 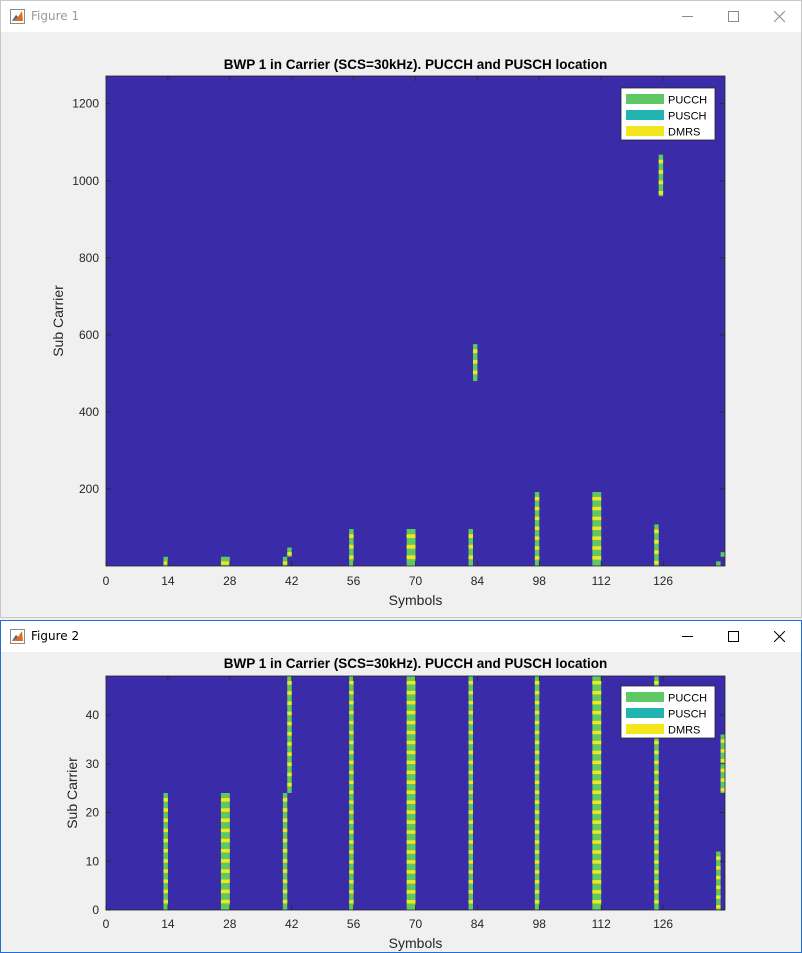 I want to click on minimize-icon, so click(x=687, y=16).